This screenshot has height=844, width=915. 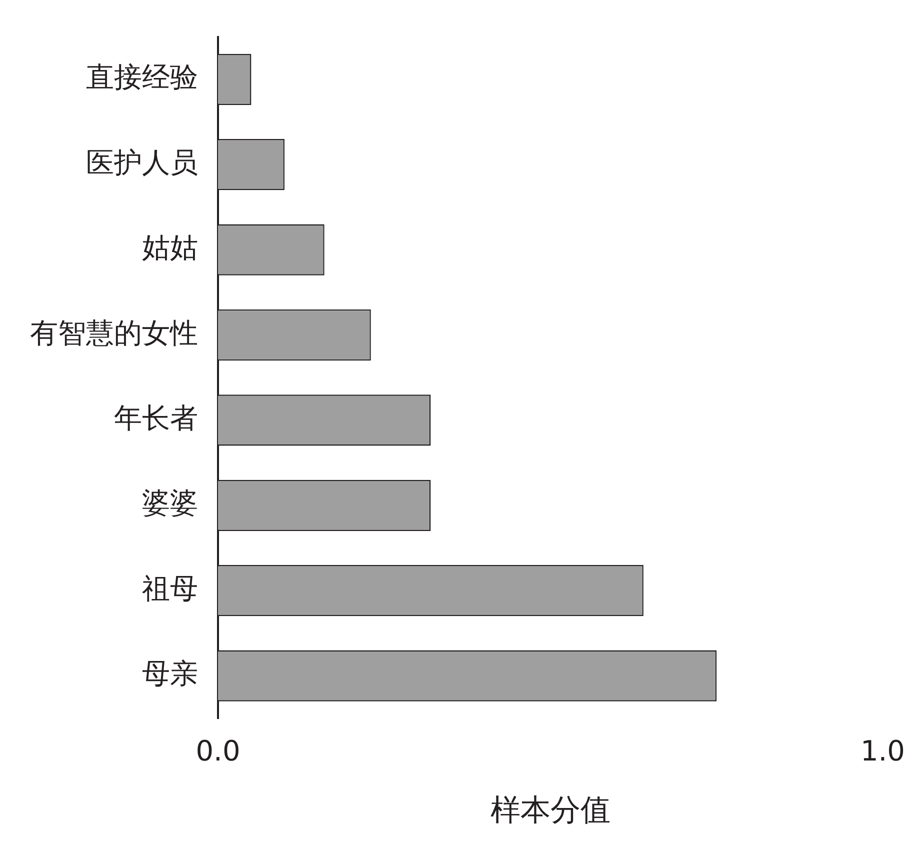 What do you see at coordinates (142, 162) in the screenshot?
I see `y-tick-label: 医护人员` at bounding box center [142, 162].